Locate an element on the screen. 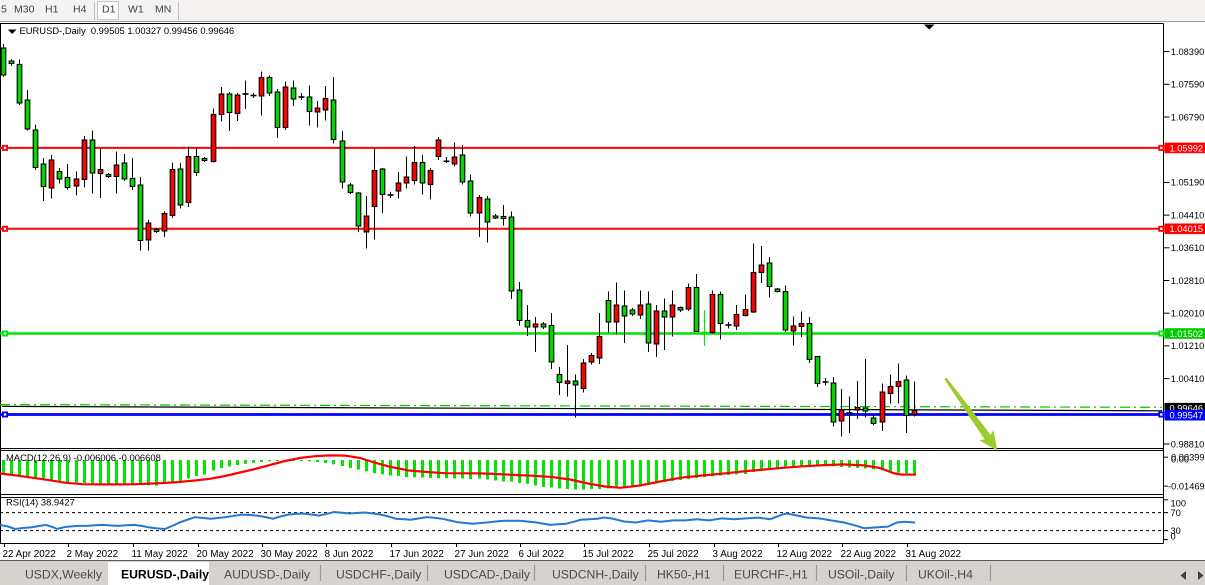 Image resolution: width=1205 pixels, height=585 pixels. svg-text: RSI(14) 38.9427 is located at coordinates (40, 502).